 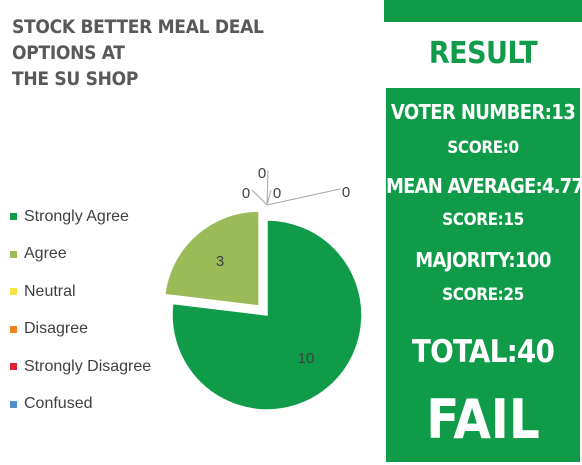 I want to click on legend-swatch-disagree, so click(x=13, y=329).